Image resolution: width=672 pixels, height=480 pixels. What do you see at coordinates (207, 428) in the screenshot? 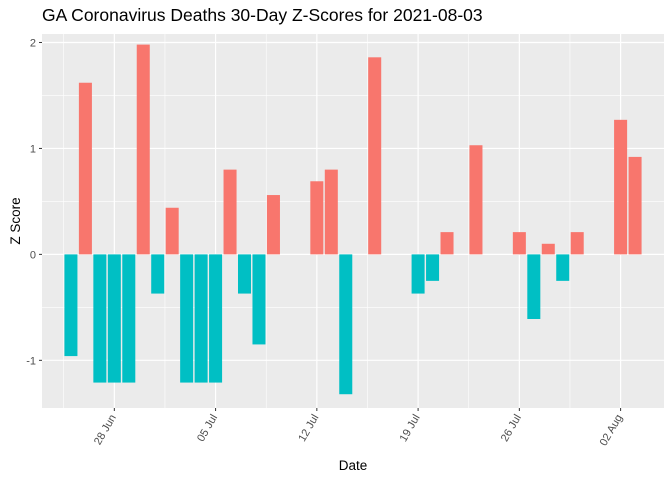
I see `x-tick-label: 05 Jul` at bounding box center [207, 428].